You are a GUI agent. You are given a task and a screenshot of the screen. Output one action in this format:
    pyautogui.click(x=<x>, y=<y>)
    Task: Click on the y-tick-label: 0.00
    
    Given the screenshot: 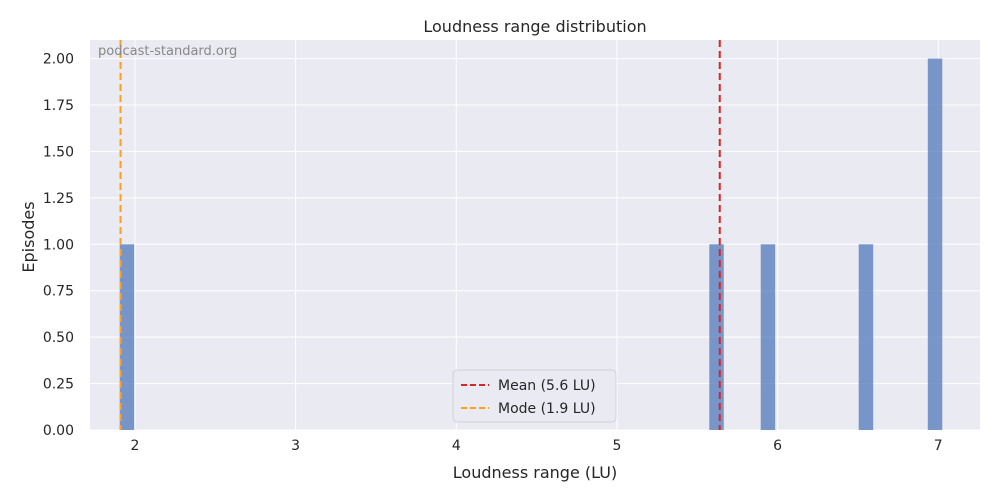 What is the action you would take?
    pyautogui.click(x=58, y=431)
    